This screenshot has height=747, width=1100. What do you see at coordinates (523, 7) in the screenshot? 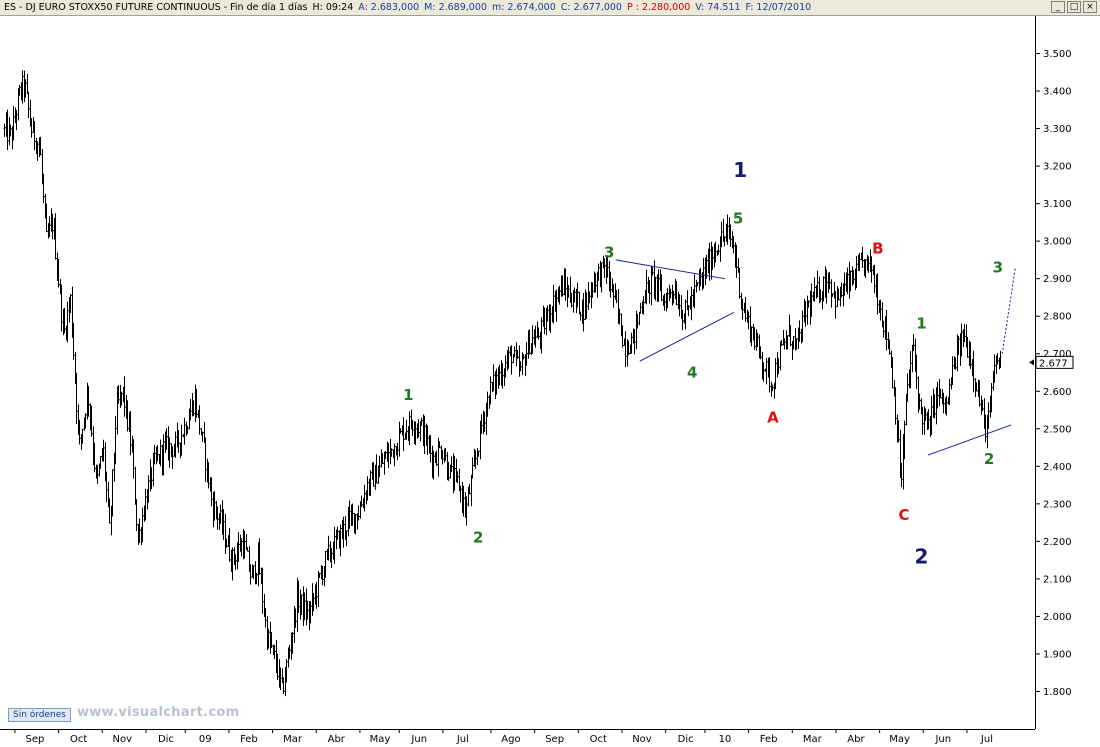
I see `title-part: m: 2.674,000` at bounding box center [523, 7].